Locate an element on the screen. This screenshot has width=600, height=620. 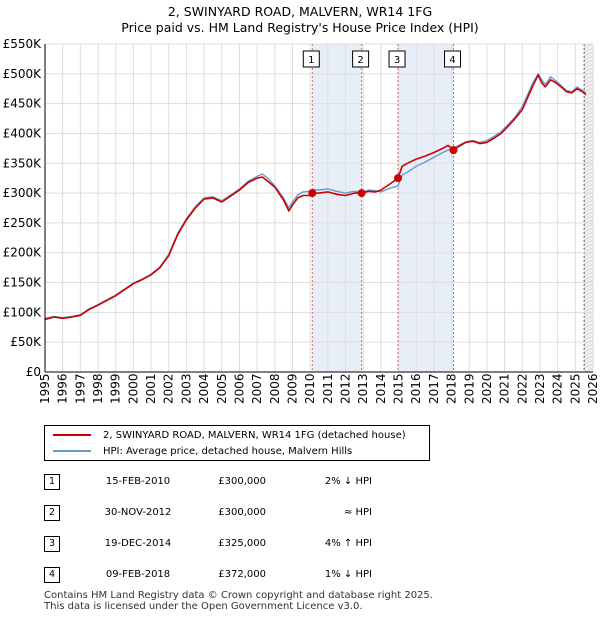
x-tick-label: 1996 is located at coordinates (63, 388).